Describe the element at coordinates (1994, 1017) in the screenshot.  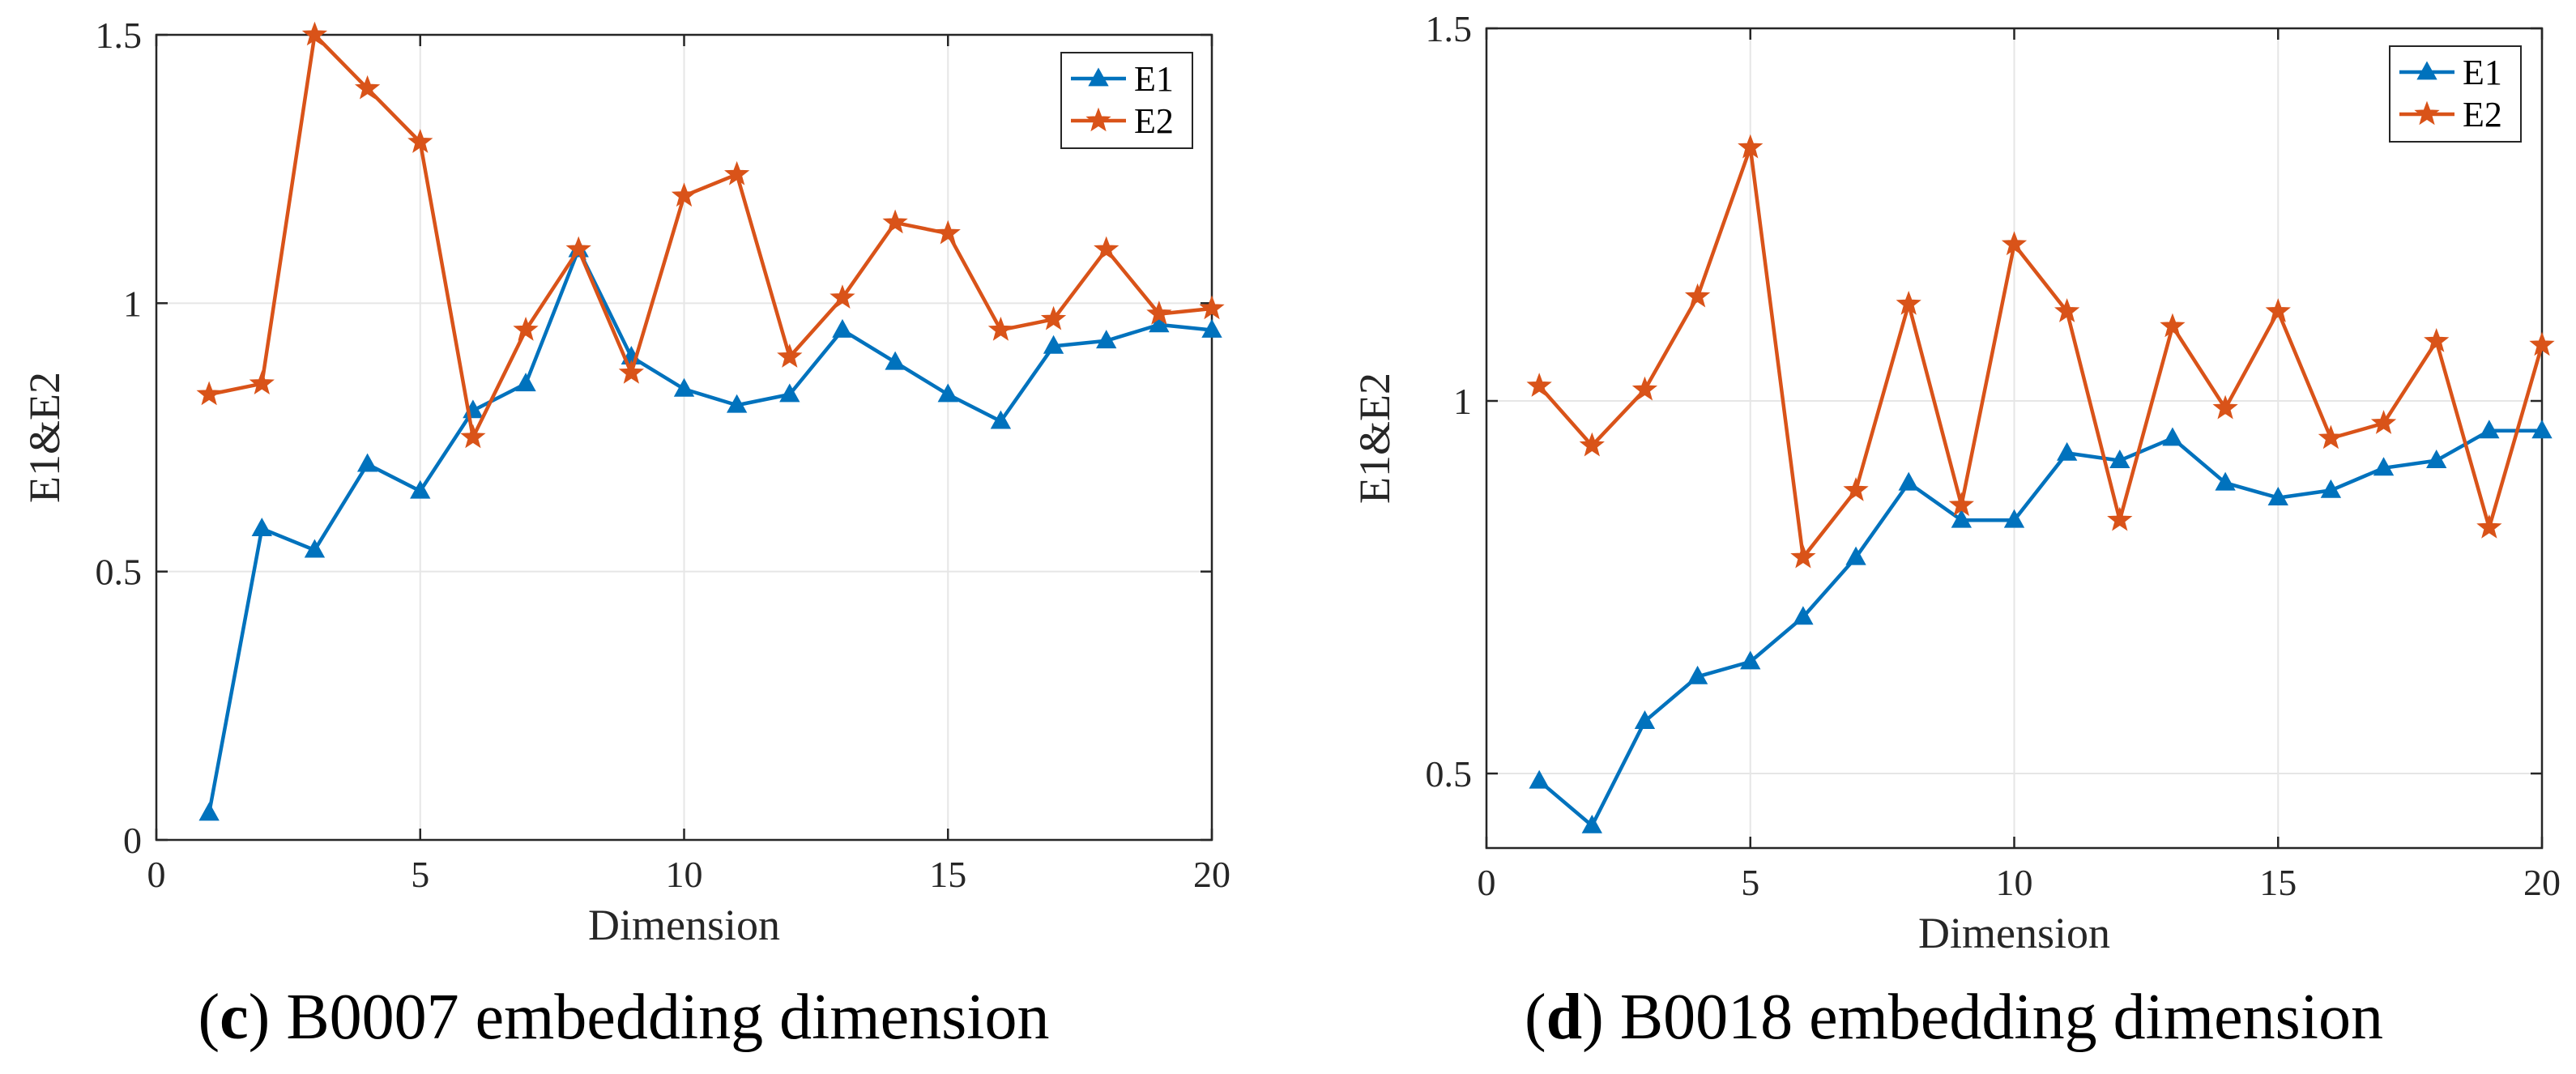
I see `caption-title: B0018 embedding dimension` at that location.